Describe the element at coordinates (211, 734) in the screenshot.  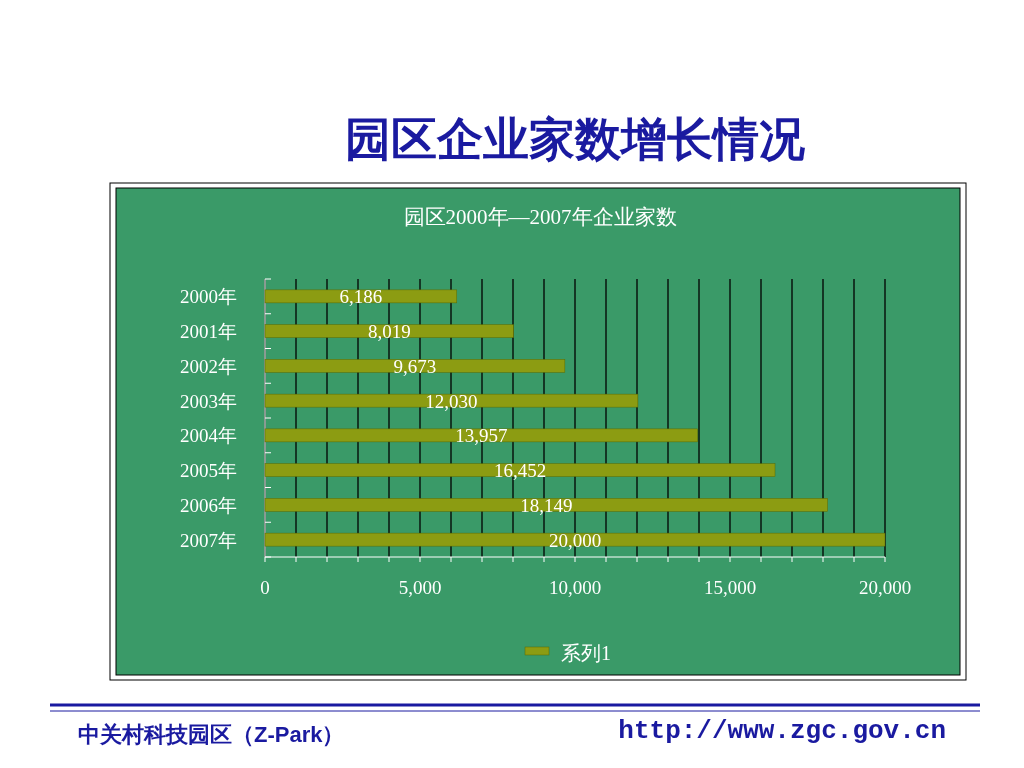
I see `text: 中关村科技园区（Z-Park）` at that location.